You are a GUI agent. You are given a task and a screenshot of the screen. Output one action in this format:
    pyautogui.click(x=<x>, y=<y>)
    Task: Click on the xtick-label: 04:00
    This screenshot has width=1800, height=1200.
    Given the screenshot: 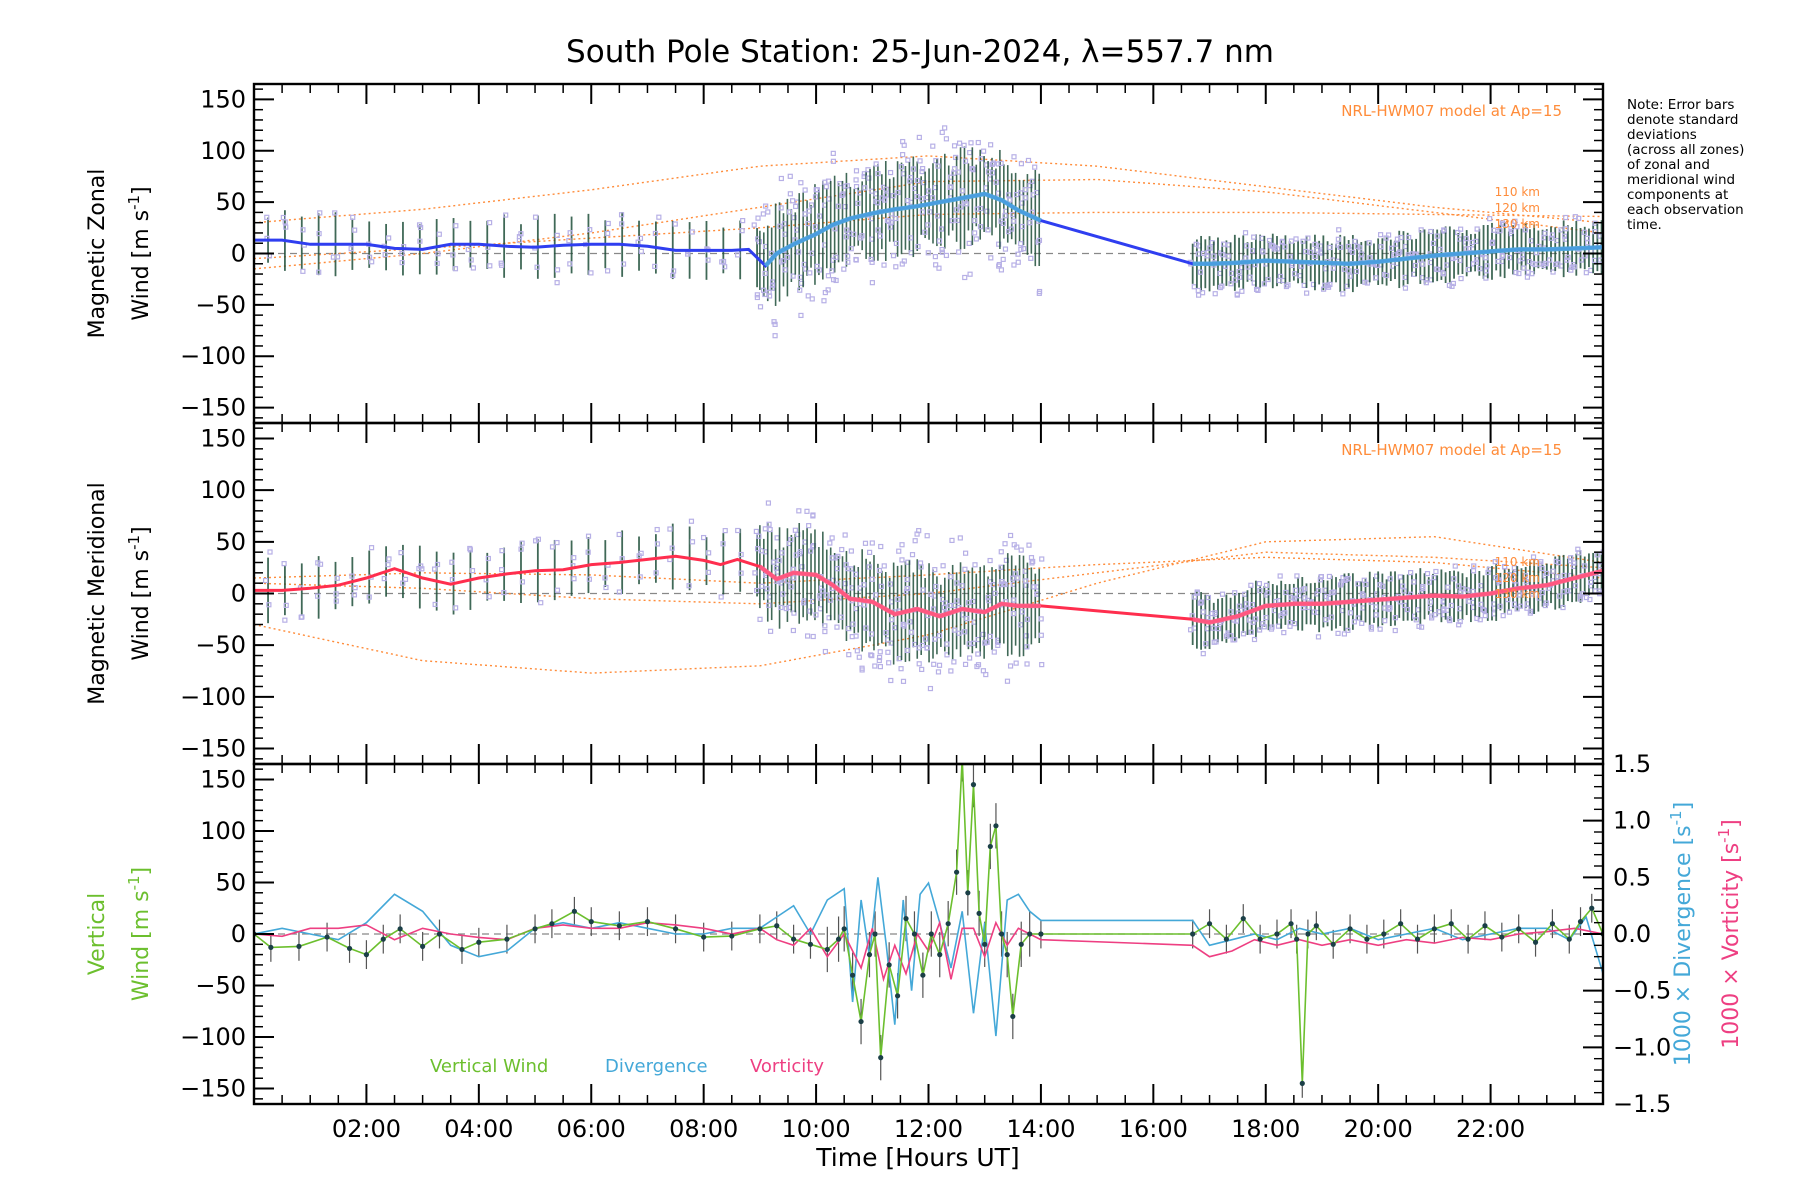 What is the action you would take?
    pyautogui.click(x=478, y=1129)
    